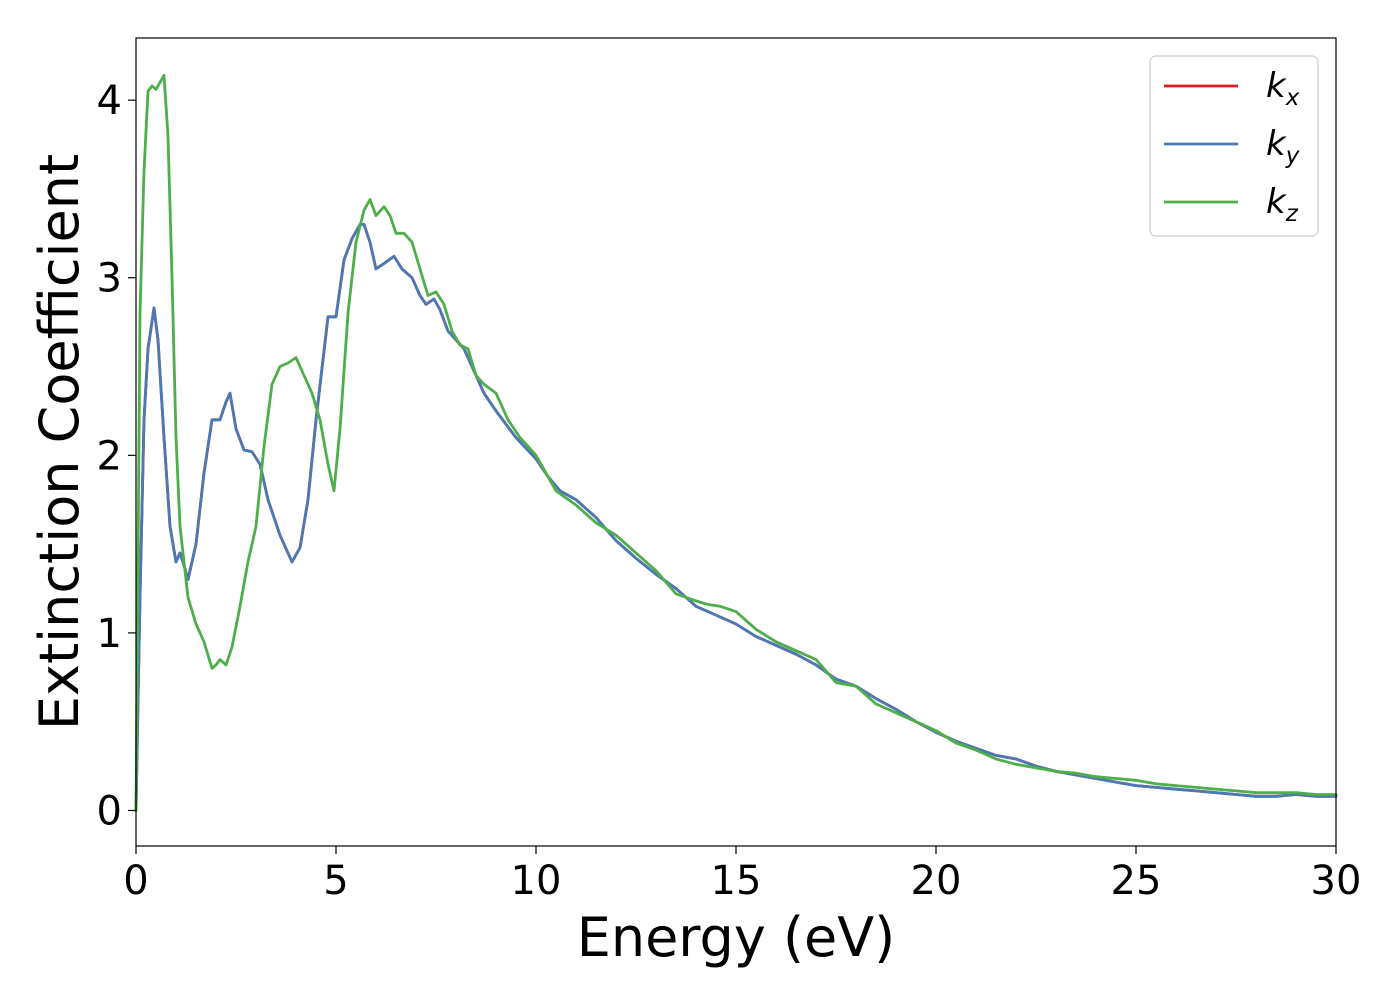 The image size is (1400, 1000). What do you see at coordinates (1292, 214) in the screenshot?
I see `legend-label-subscript: z` at bounding box center [1292, 214].